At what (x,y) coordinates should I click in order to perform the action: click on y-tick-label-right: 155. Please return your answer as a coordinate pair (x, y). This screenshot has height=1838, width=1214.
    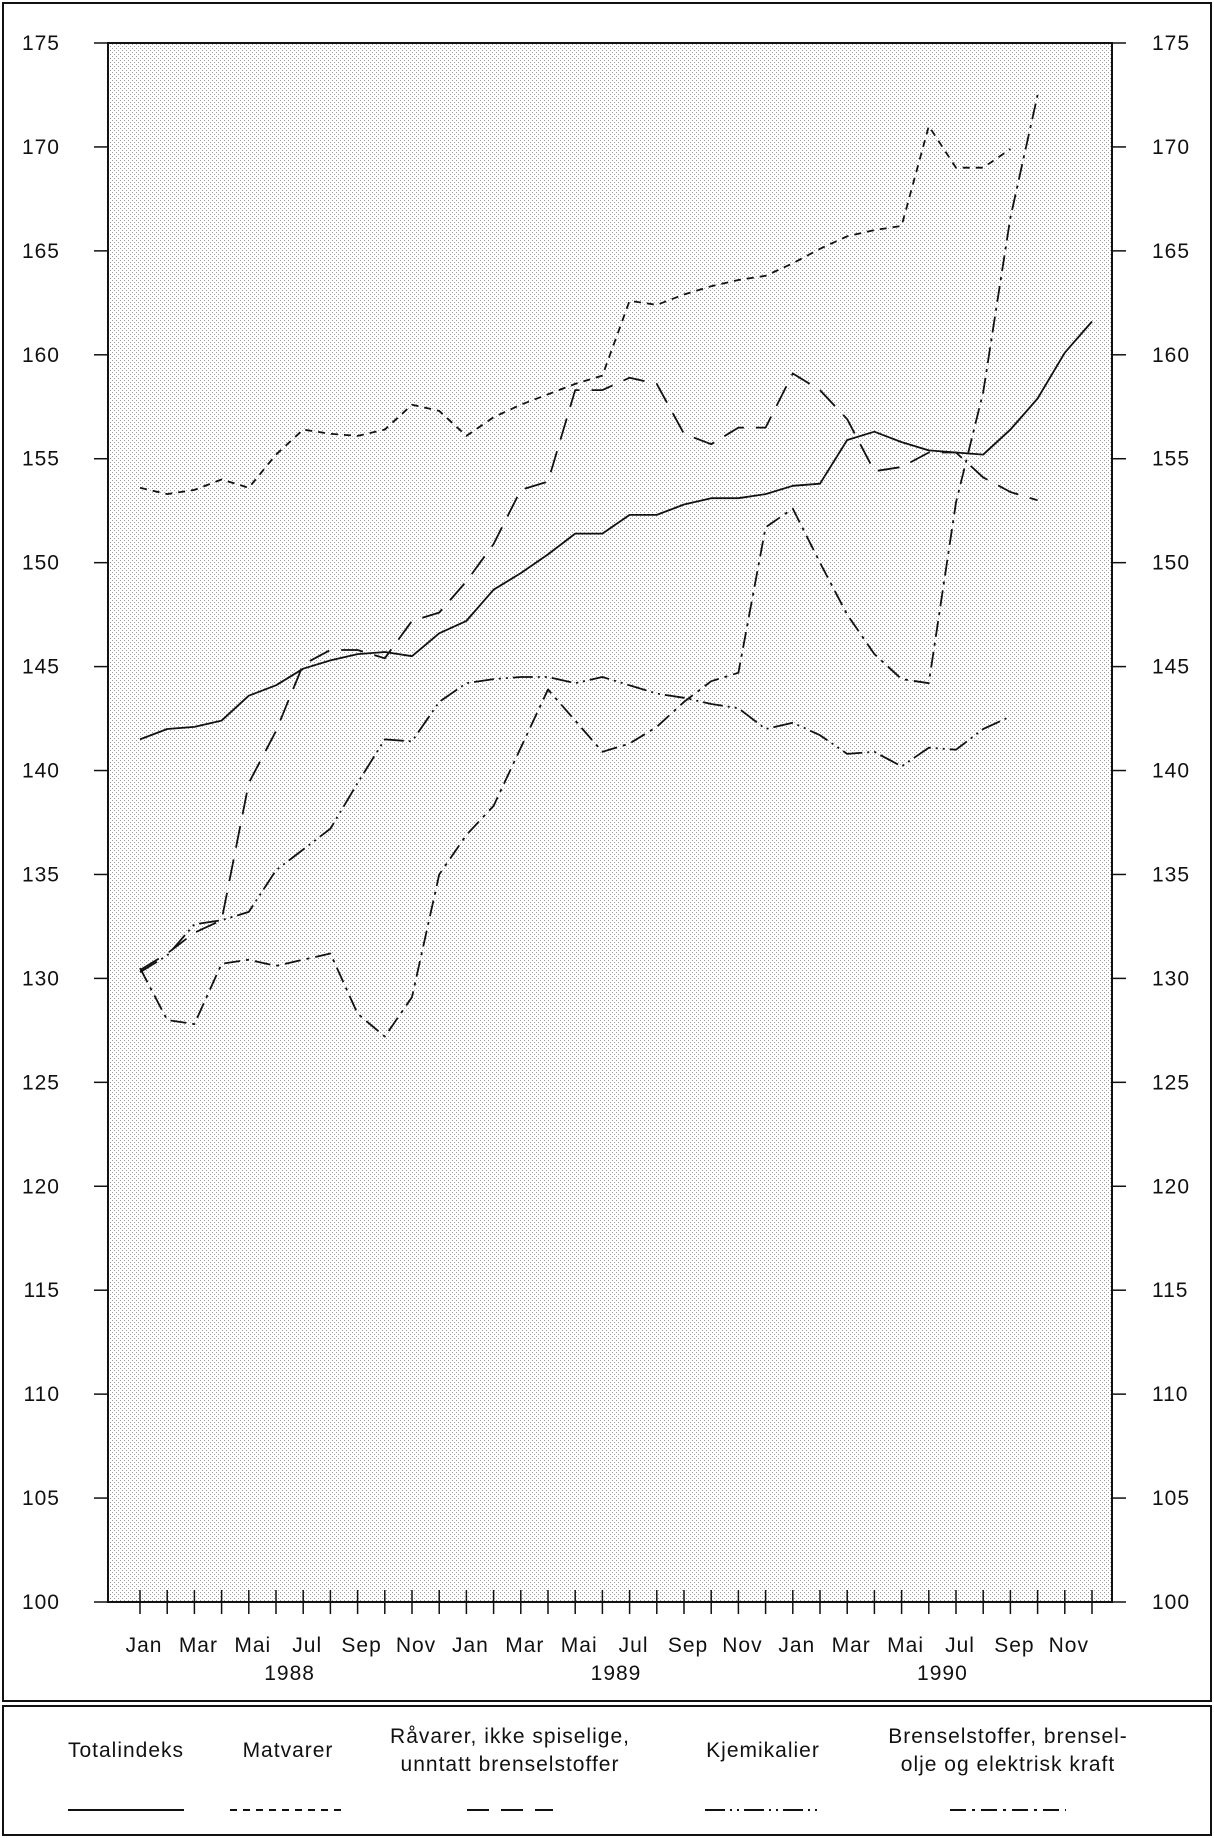
    Looking at the image, I should click on (1171, 459).